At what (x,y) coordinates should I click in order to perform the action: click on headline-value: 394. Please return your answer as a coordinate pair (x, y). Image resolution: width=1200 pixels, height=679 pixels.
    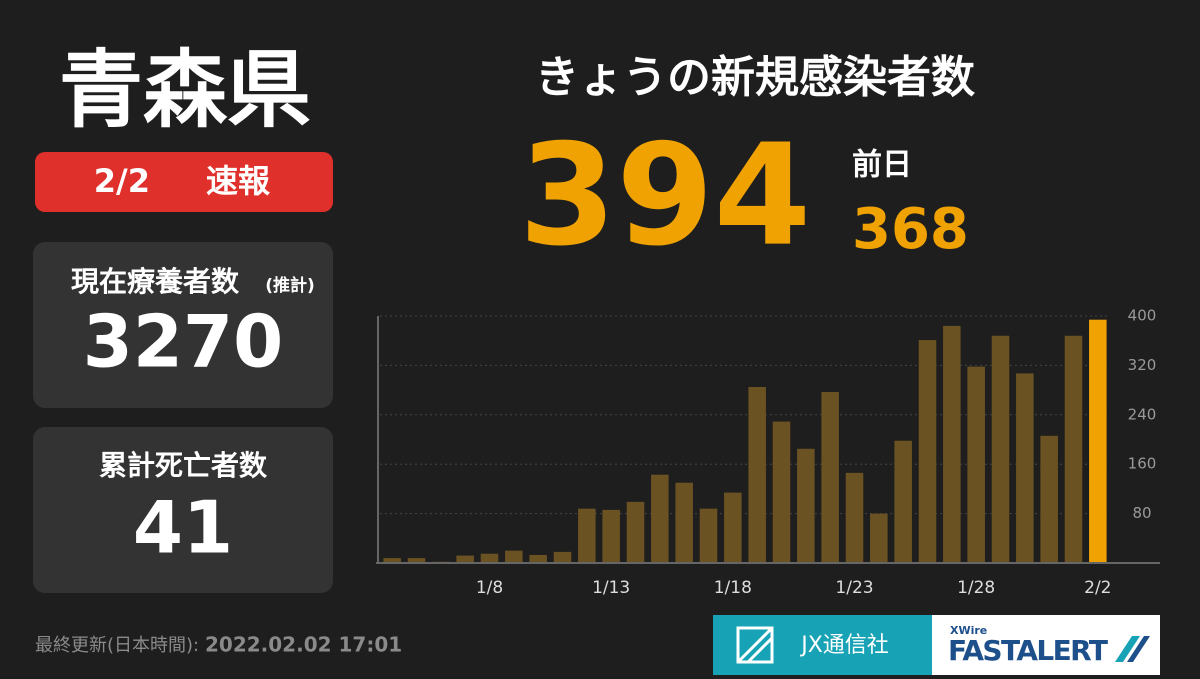
    Looking at the image, I should click on (665, 196).